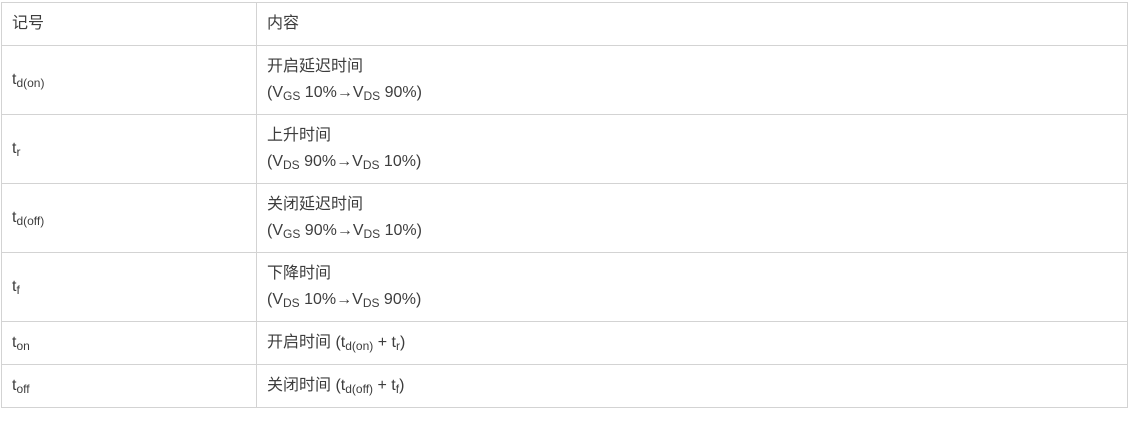  Describe the element at coordinates (315, 66) in the screenshot. I see `text-run: 开启延迟时间` at that location.